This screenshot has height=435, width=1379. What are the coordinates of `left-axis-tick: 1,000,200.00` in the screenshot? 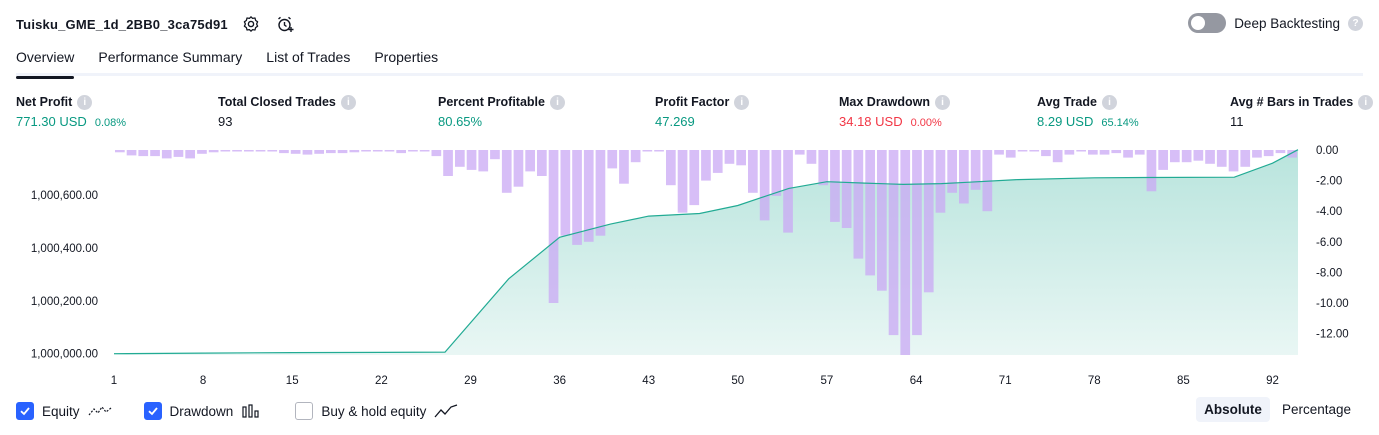 It's located at (64, 302).